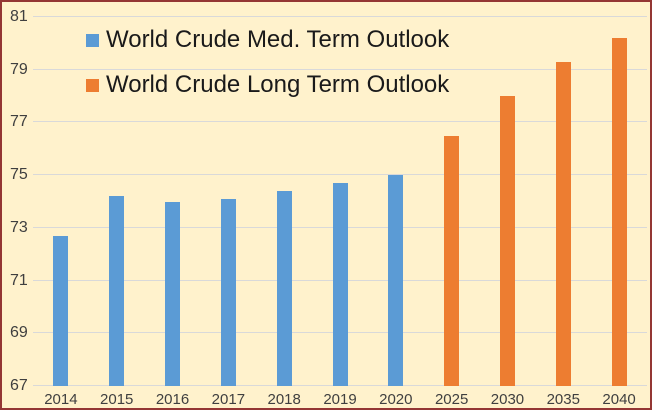 The width and height of the screenshot is (652, 410). Describe the element at coordinates (396, 399) in the screenshot. I see `x-tick-label-2020: 2020` at that location.